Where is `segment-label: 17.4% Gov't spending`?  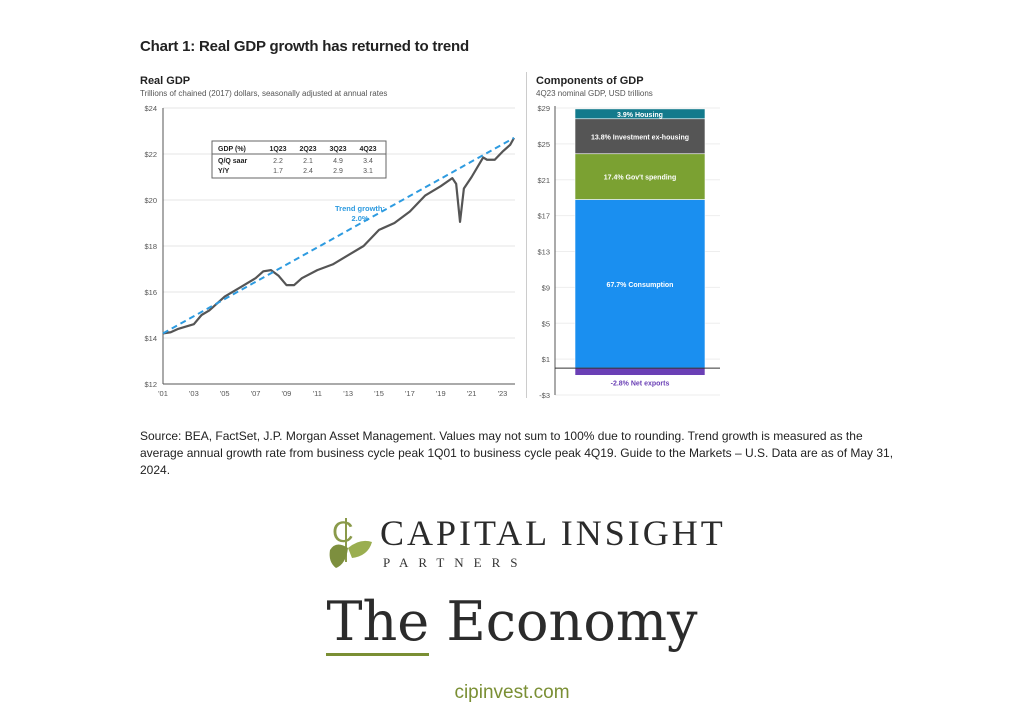 segment-label: 17.4% Gov't spending is located at coordinates (640, 178).